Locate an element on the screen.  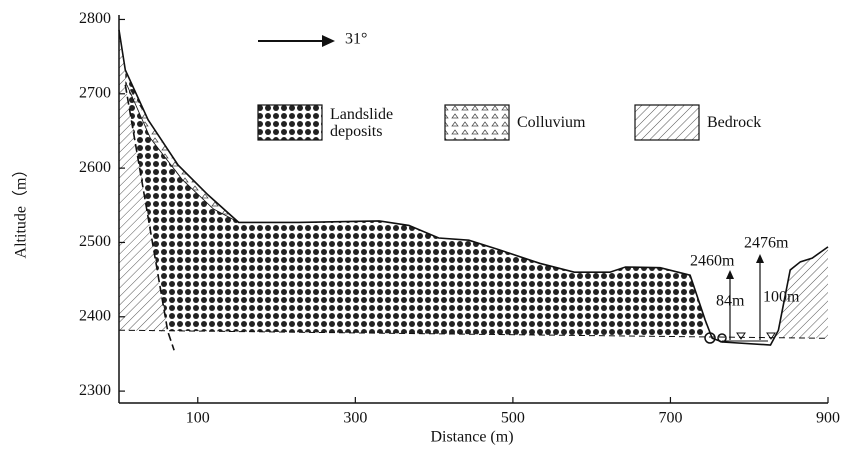
legend-label: Colluvium is located at coordinates (551, 122).